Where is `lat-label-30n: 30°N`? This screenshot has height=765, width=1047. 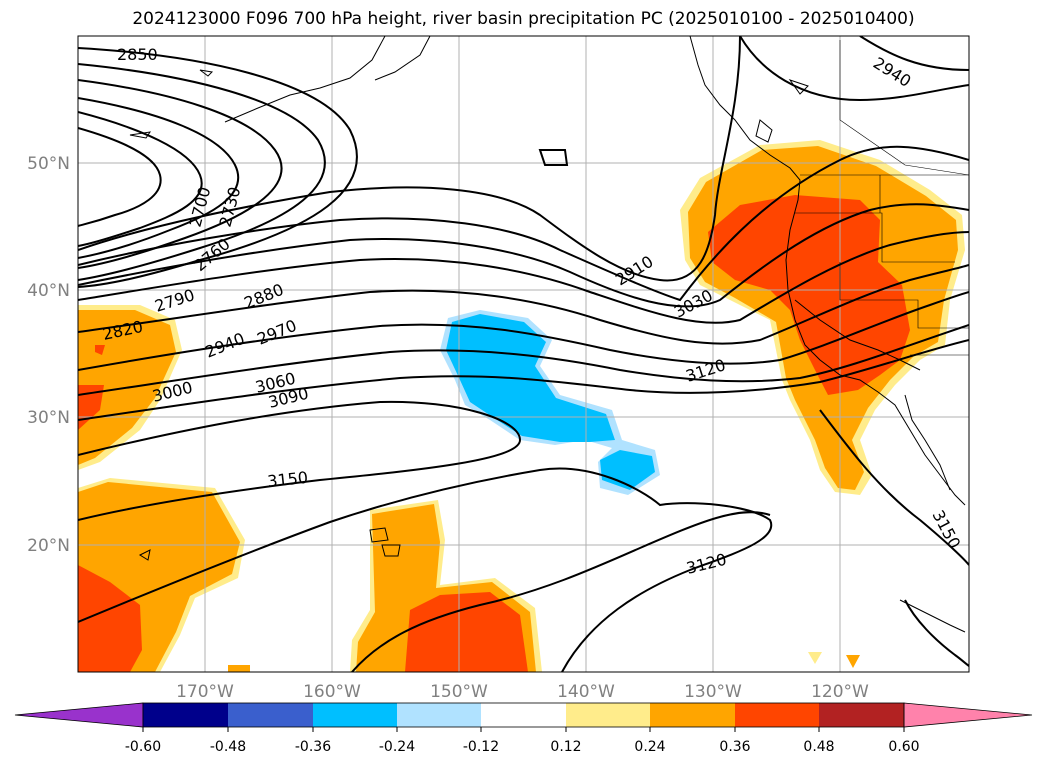 lat-label-30n: 30°N is located at coordinates (48, 418).